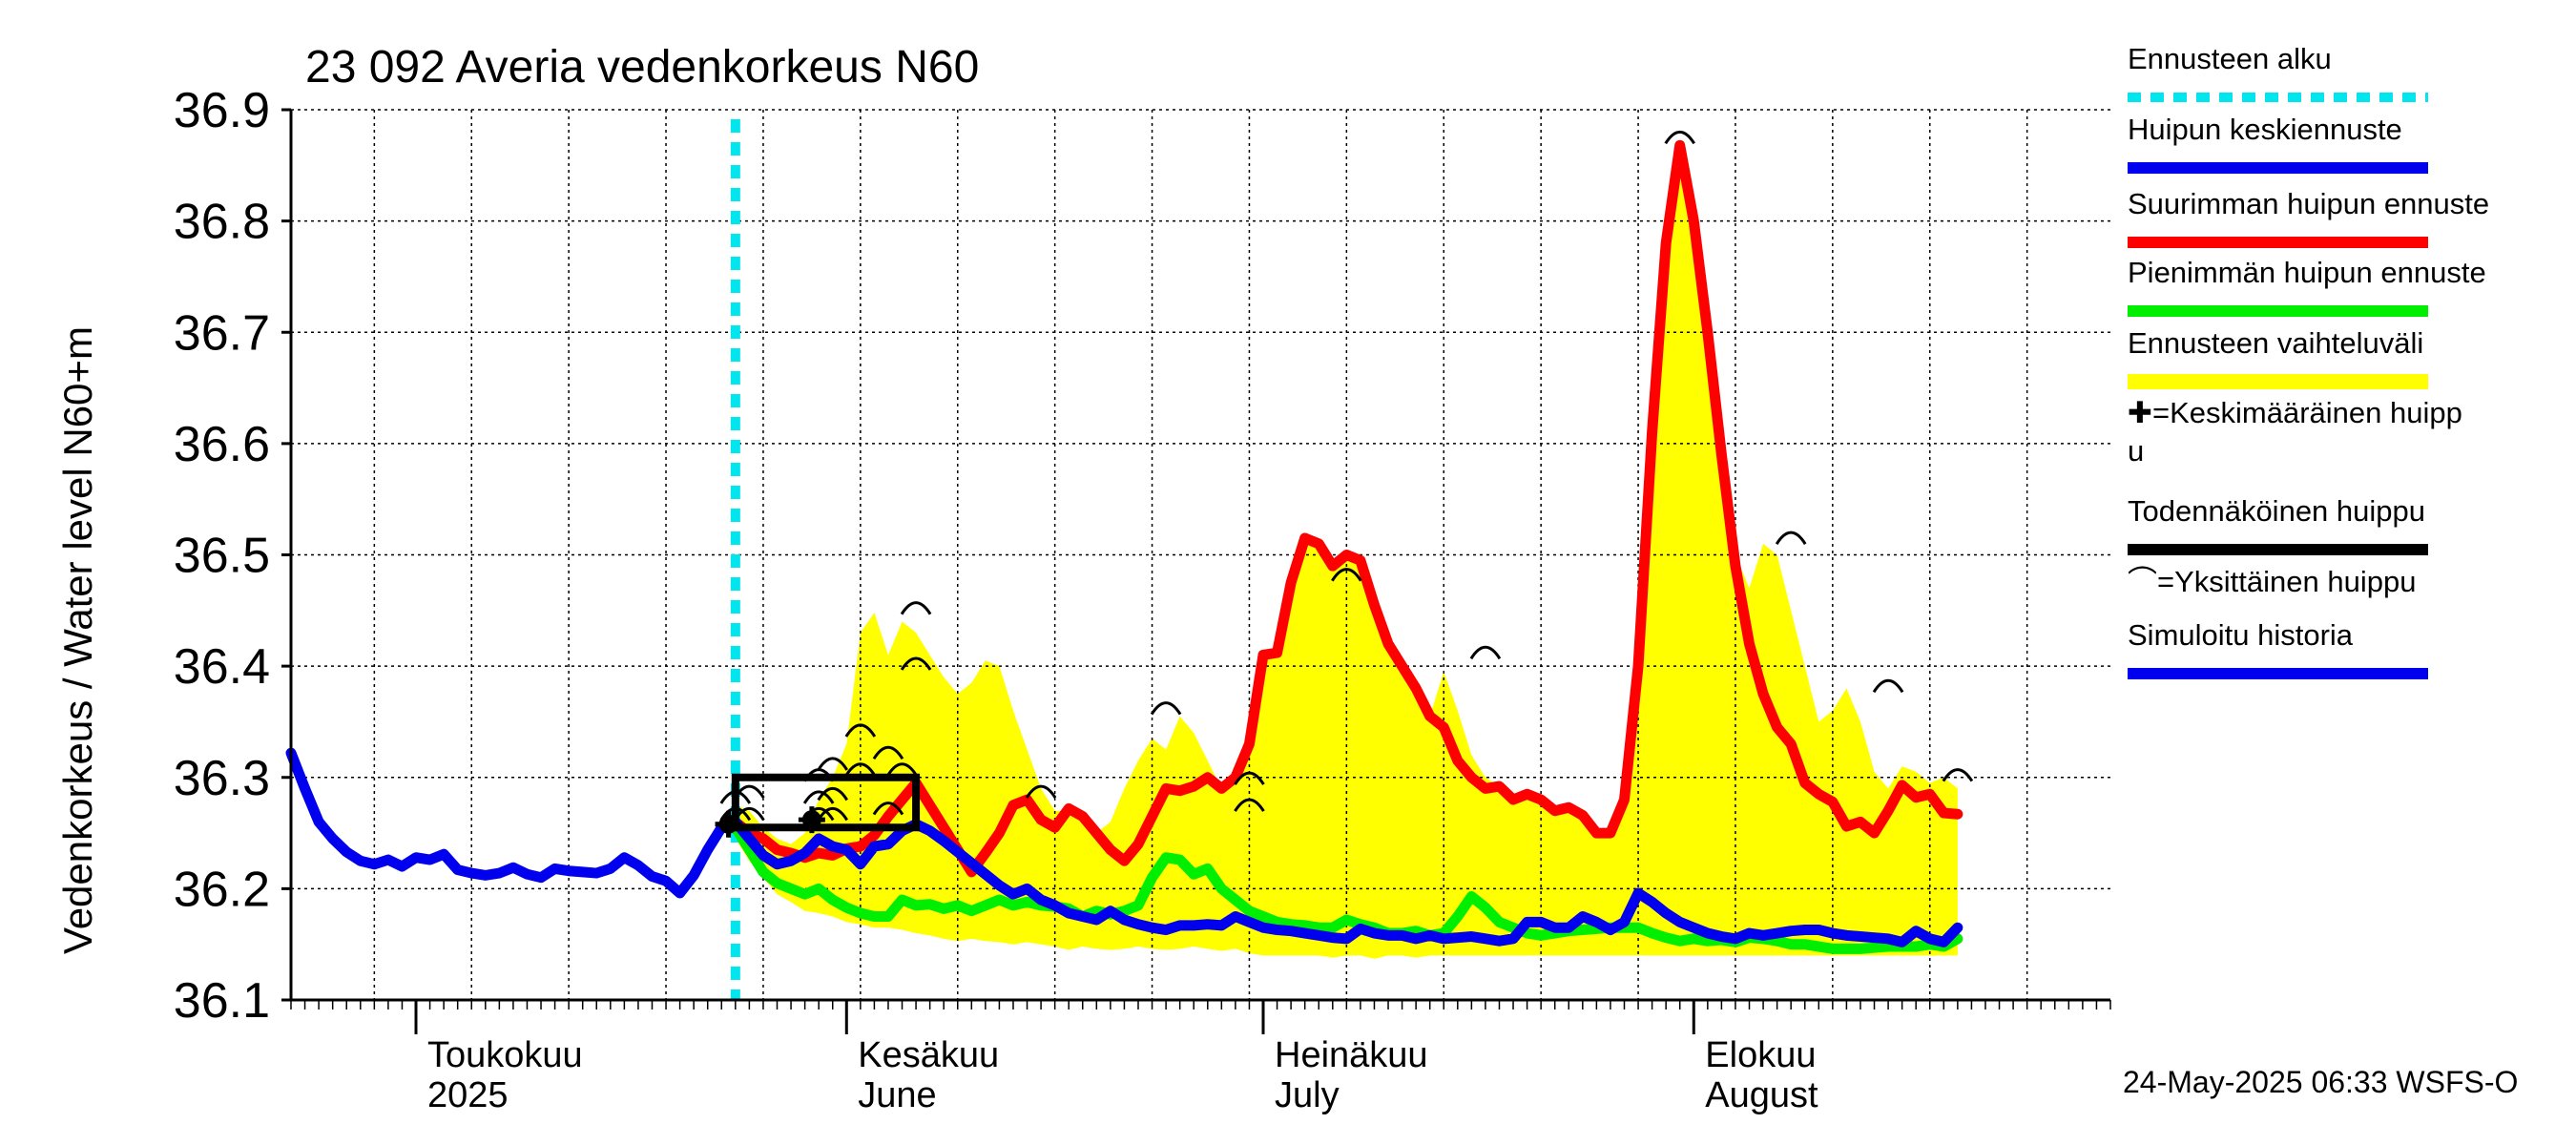 This screenshot has width=2576, height=1145. Describe the element at coordinates (897, 1095) in the screenshot. I see `x-month-label-en: June` at that location.